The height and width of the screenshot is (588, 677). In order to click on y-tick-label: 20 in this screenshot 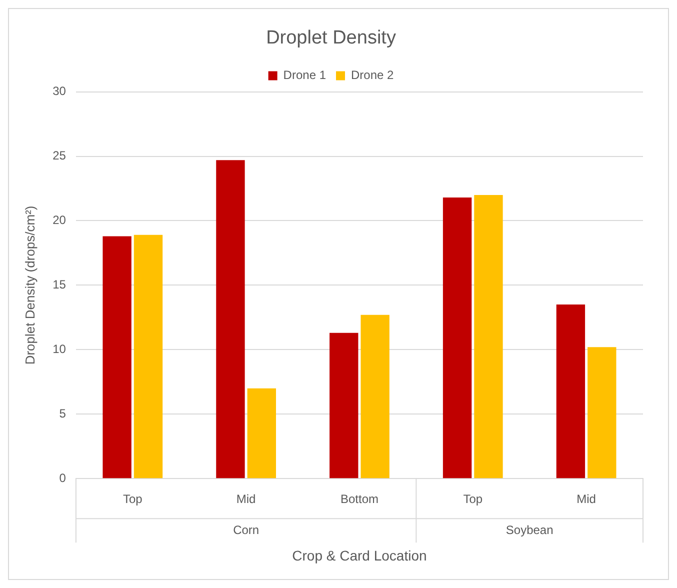, I will do `click(59, 220)`.